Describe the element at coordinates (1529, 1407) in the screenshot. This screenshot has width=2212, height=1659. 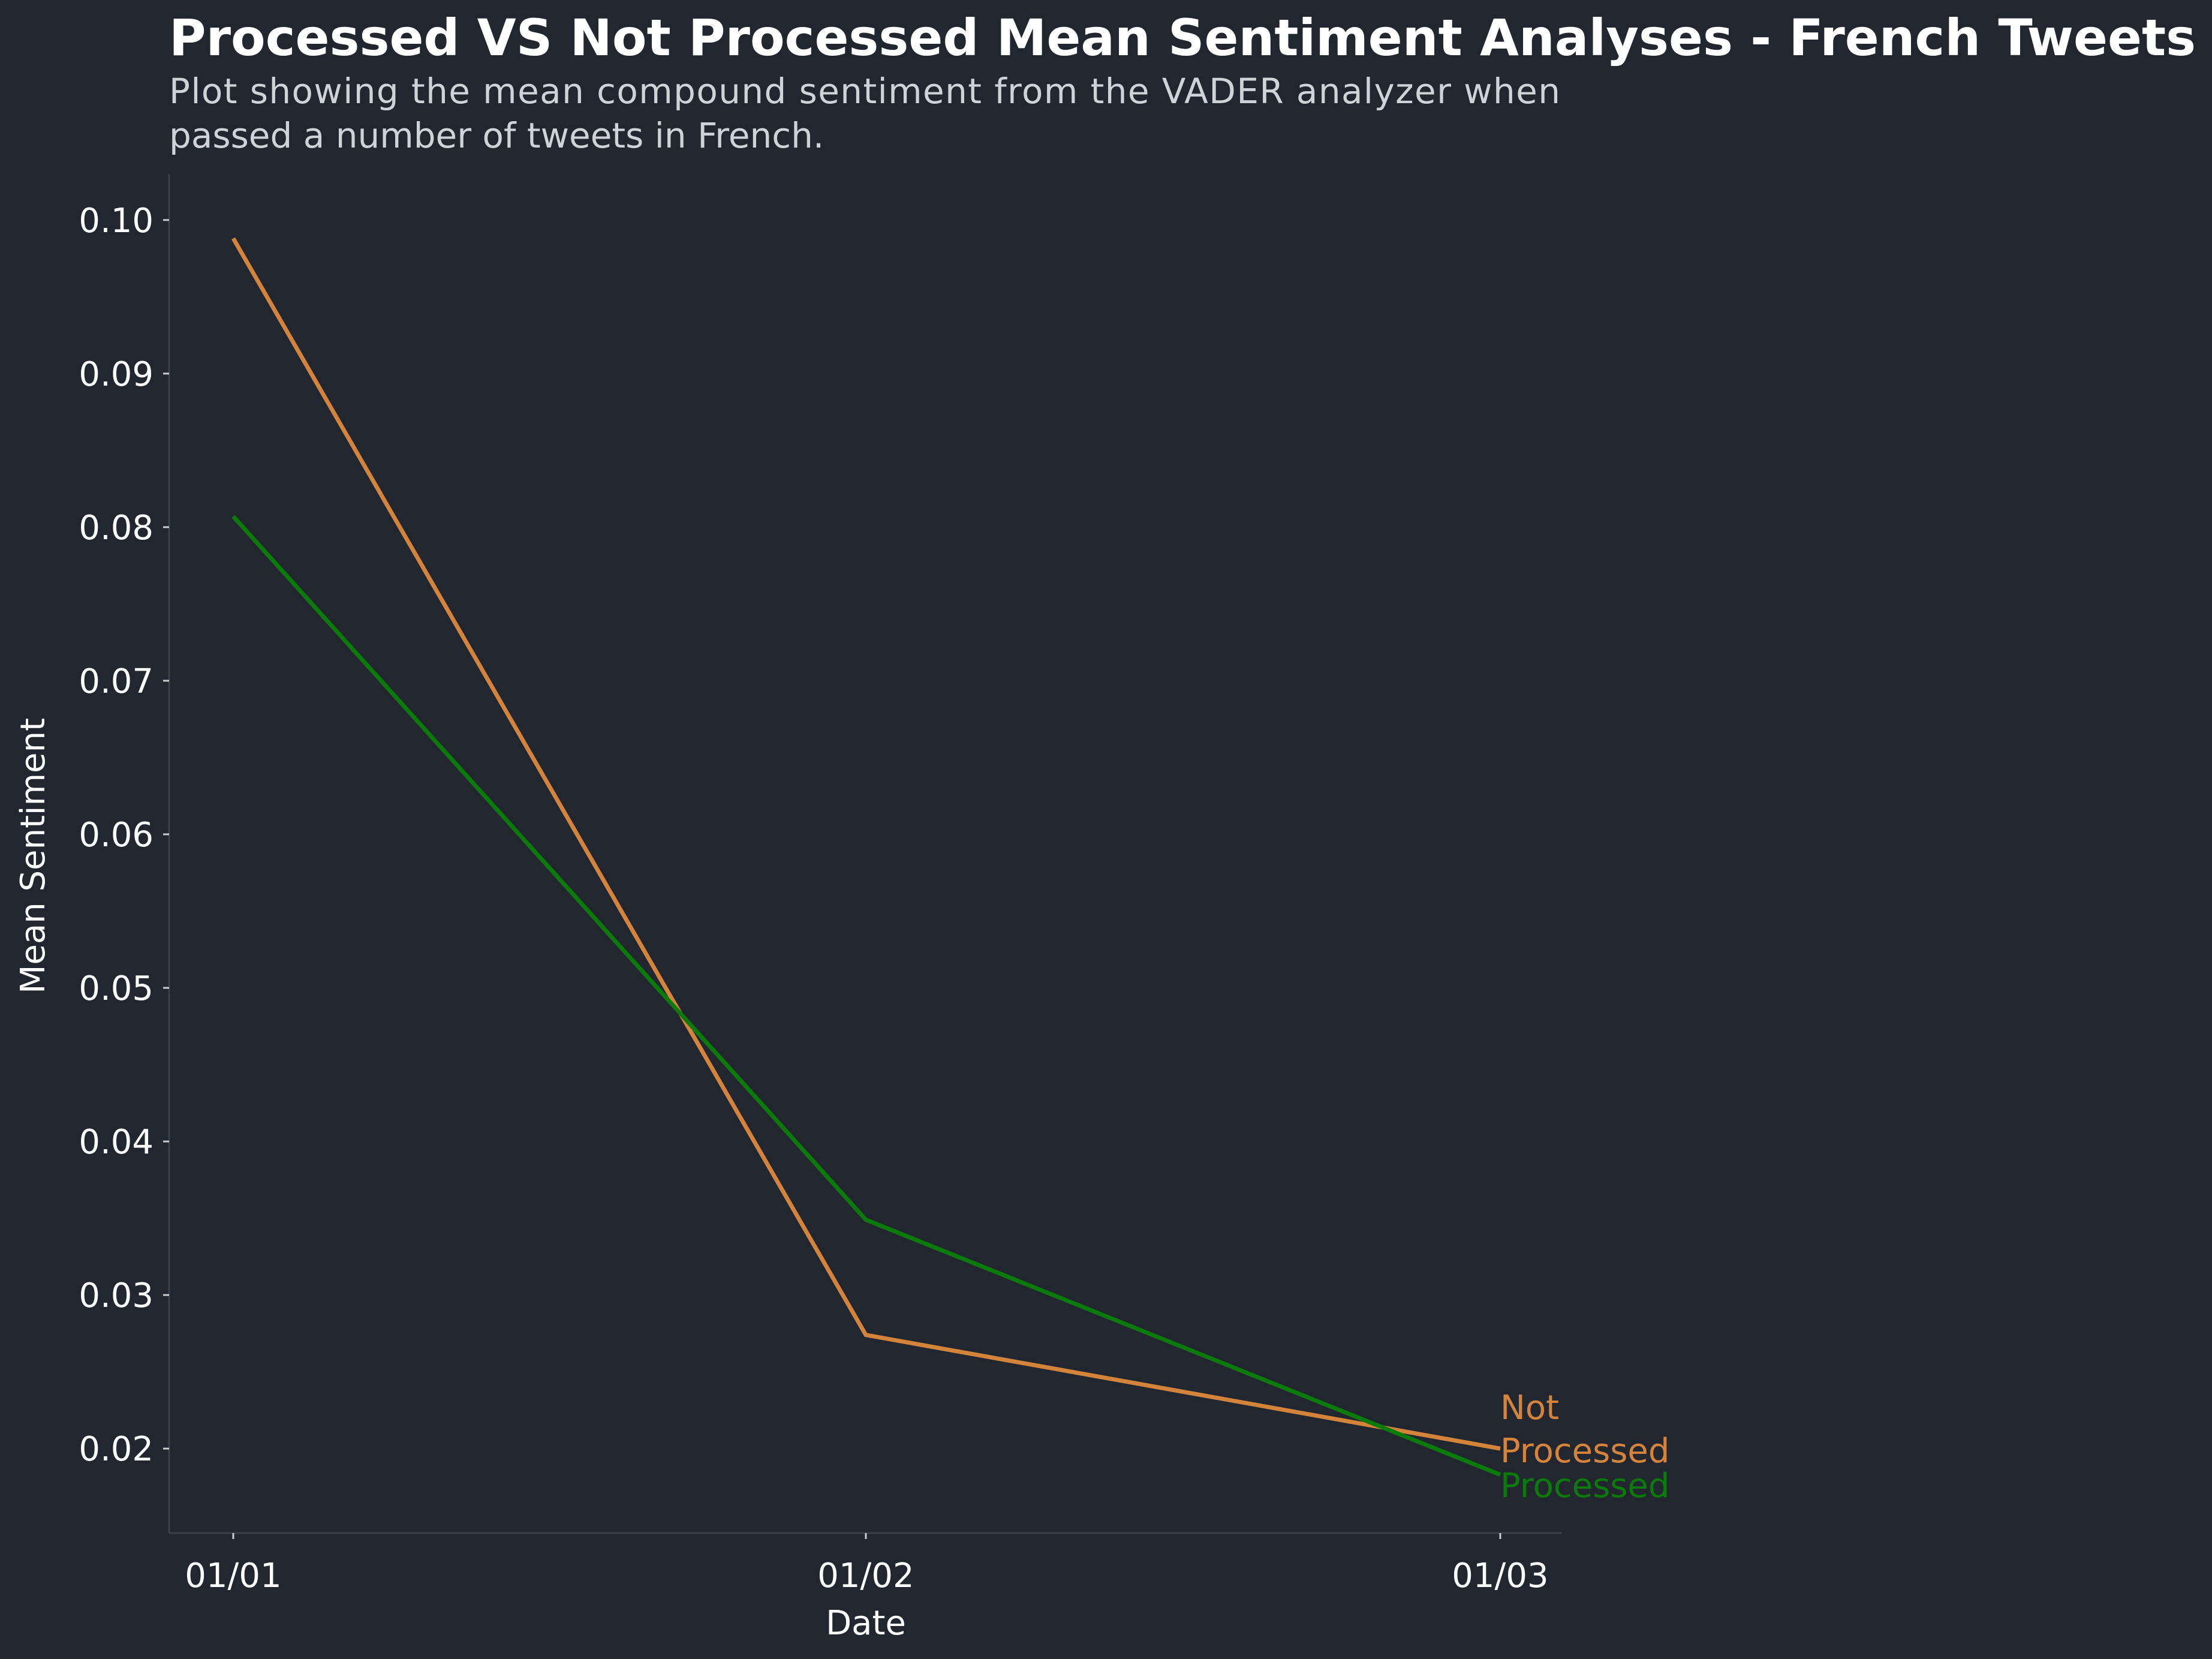
I see `series-label: Not` at that location.